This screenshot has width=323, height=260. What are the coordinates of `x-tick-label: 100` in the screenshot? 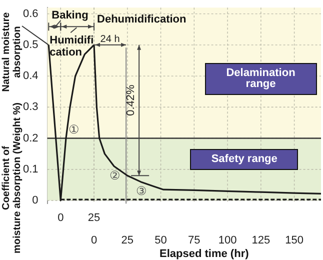 It's located at (227, 240).